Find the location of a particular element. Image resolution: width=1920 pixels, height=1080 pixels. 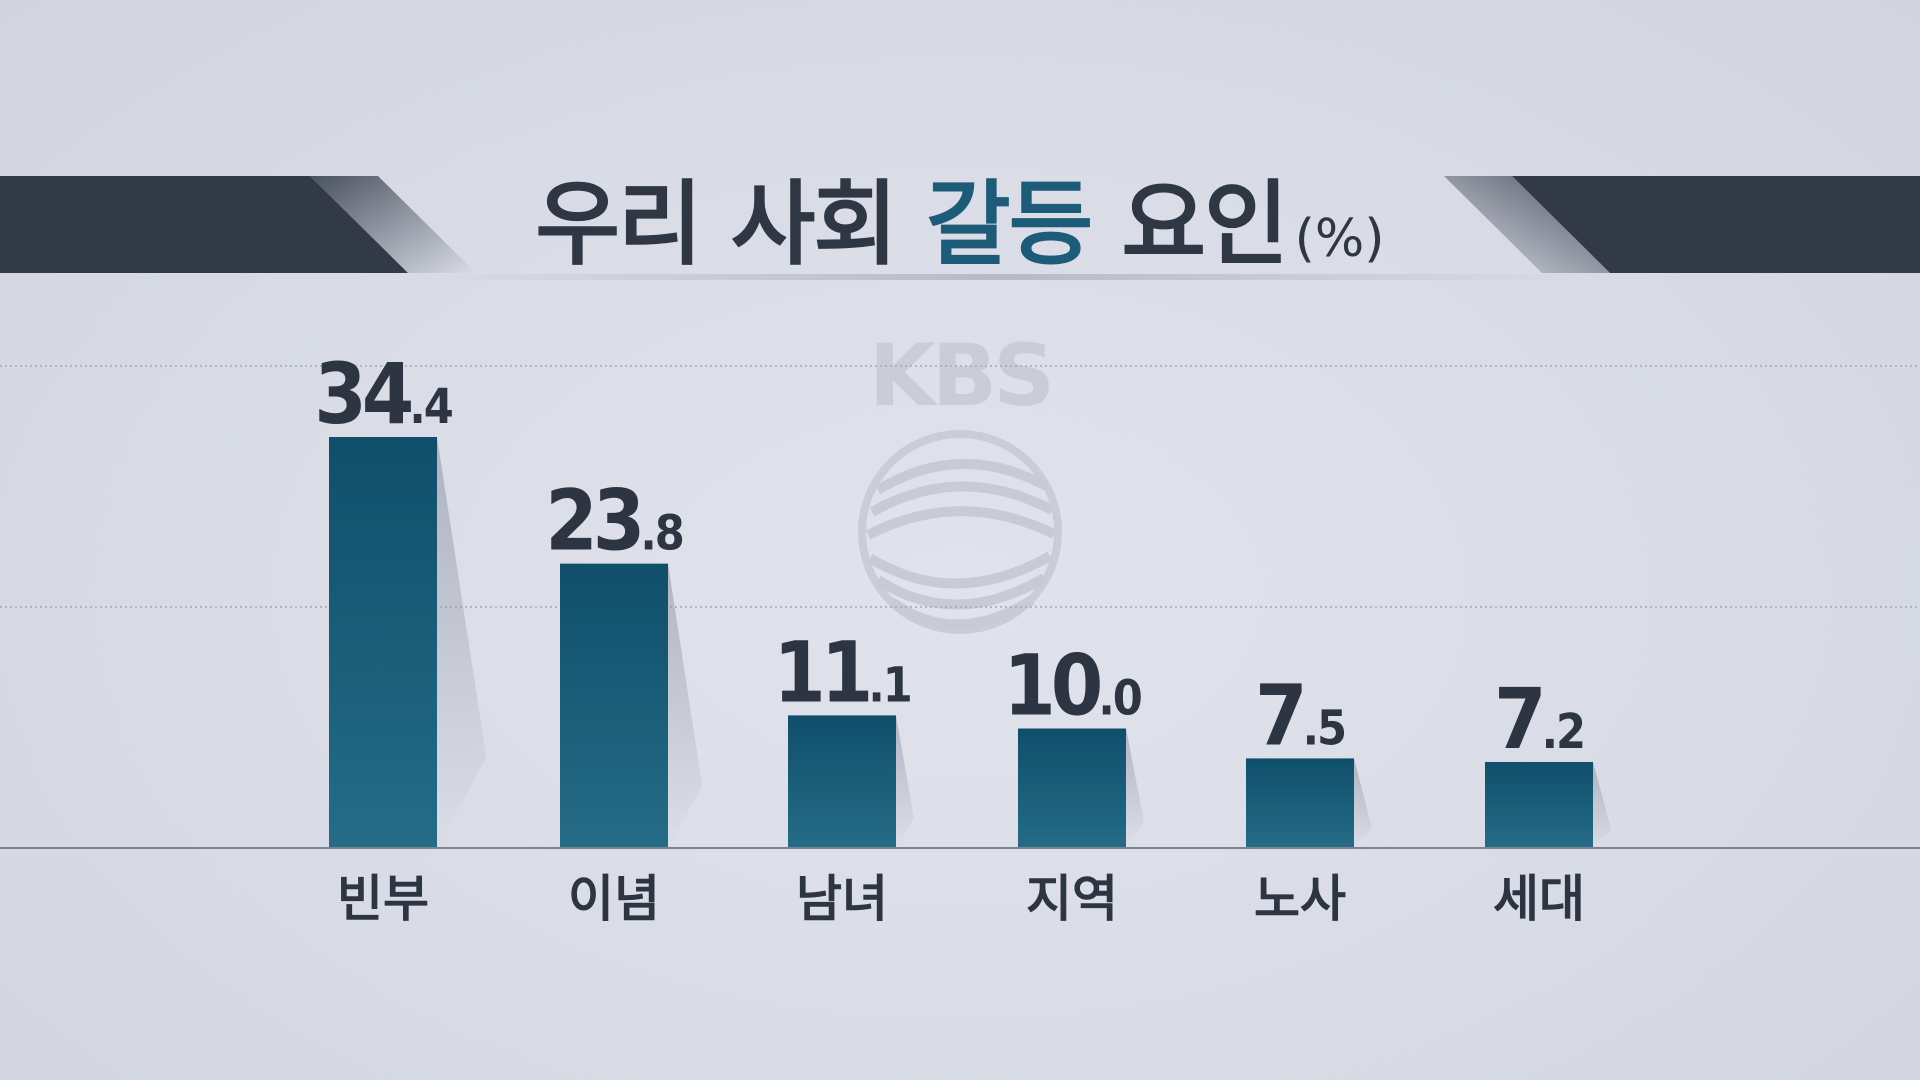

value-label: 23.8 is located at coordinates (614, 521).